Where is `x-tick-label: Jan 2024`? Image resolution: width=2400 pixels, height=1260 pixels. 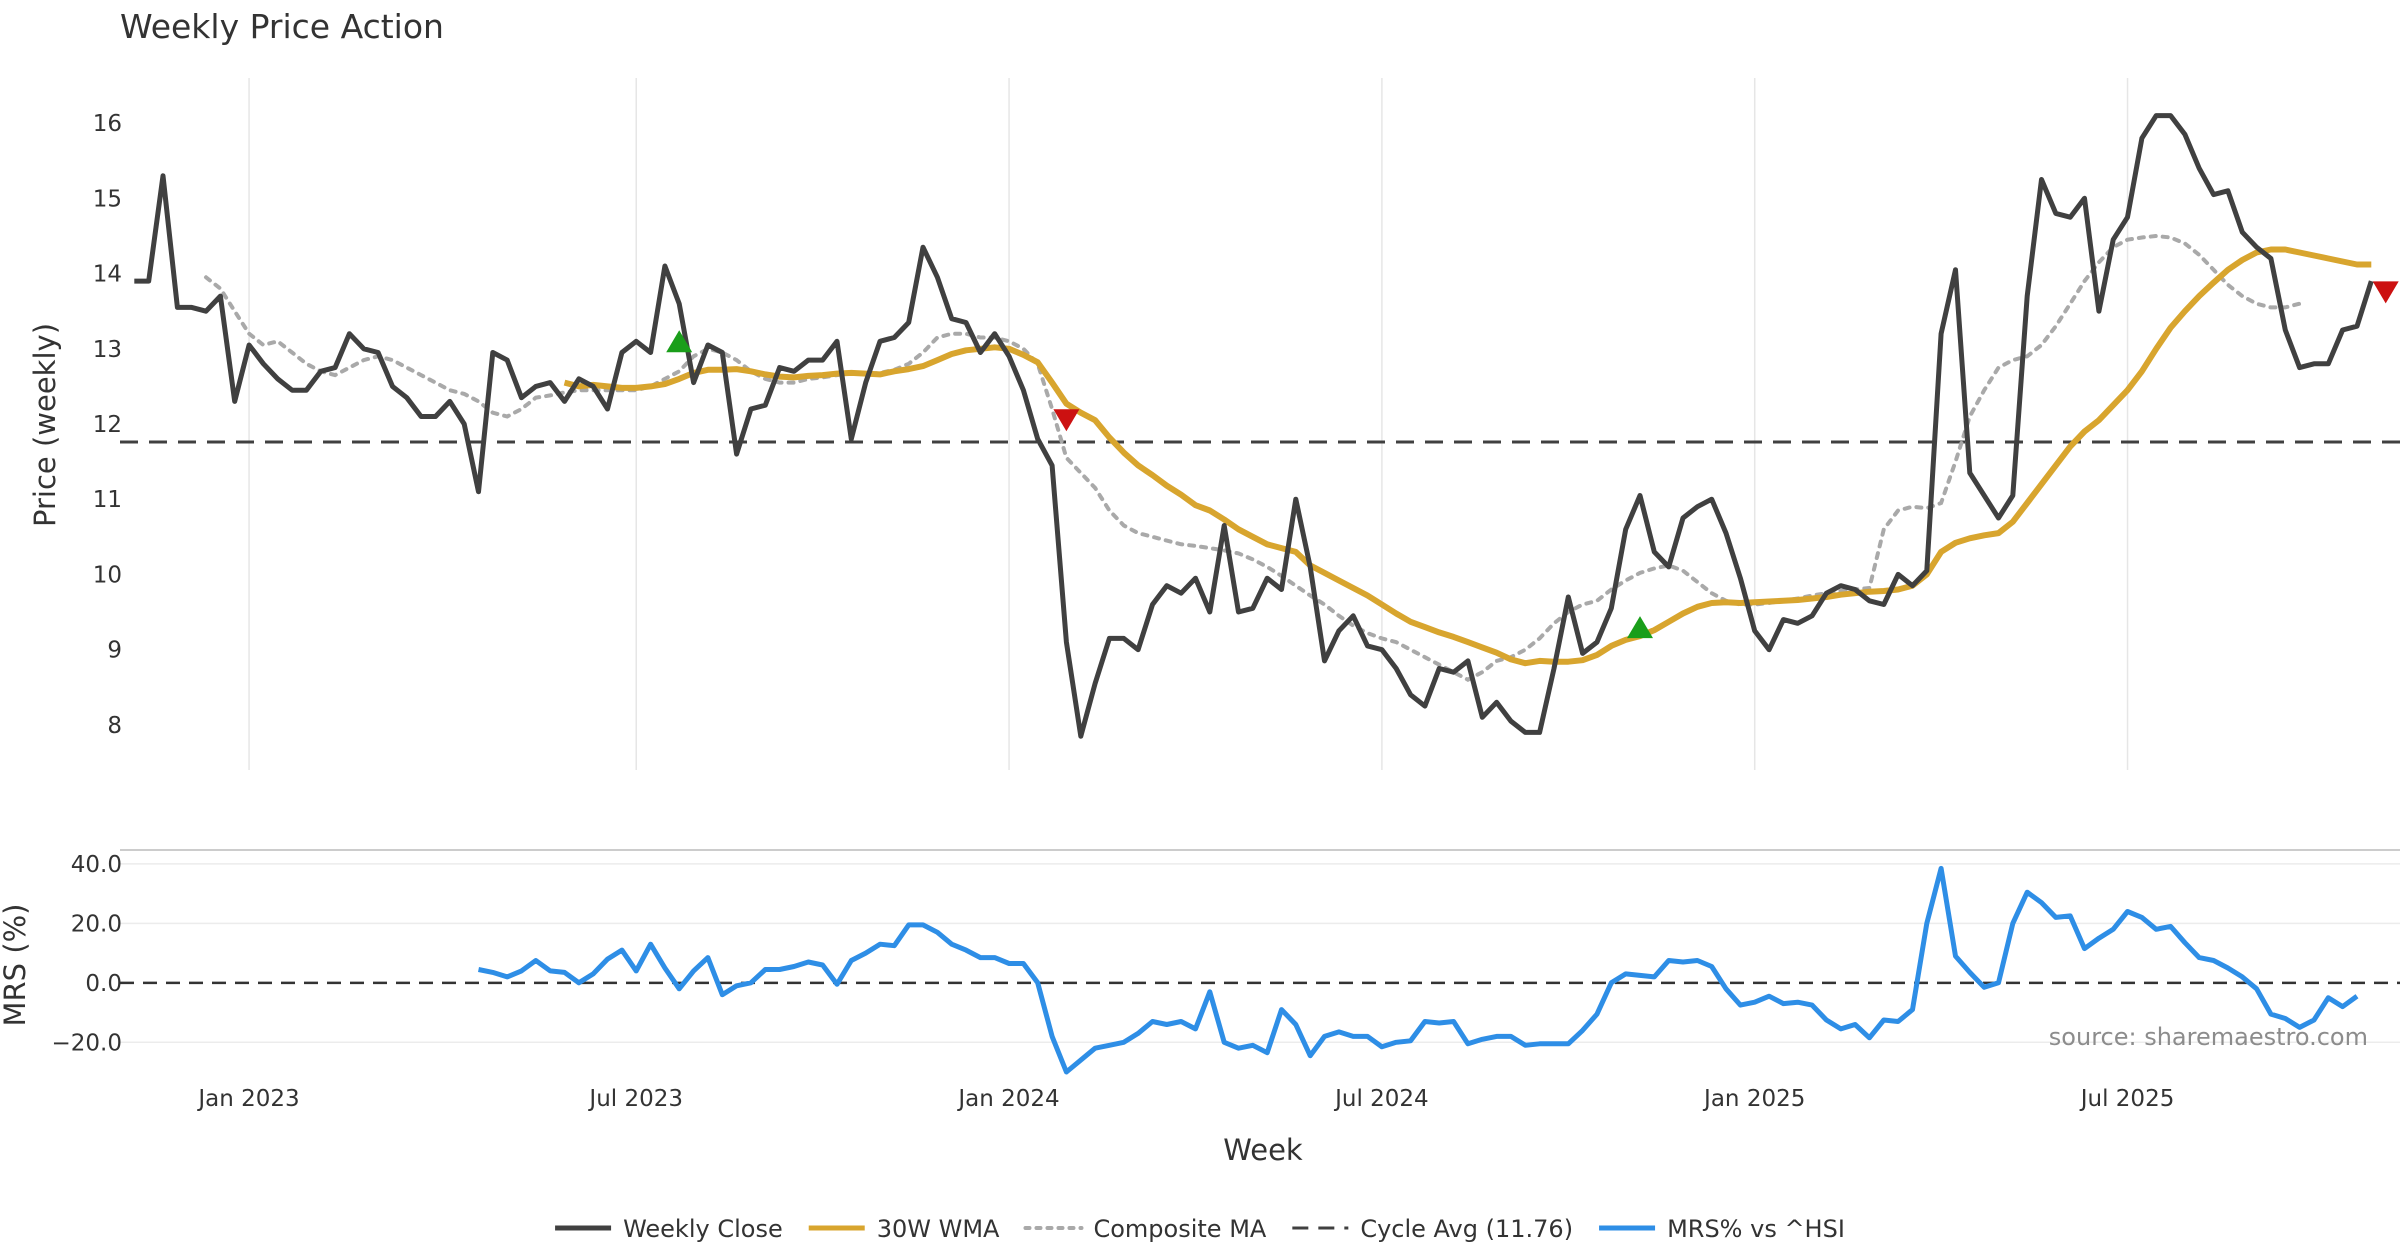 x-tick-label: Jan 2024 is located at coordinates (1007, 1099).